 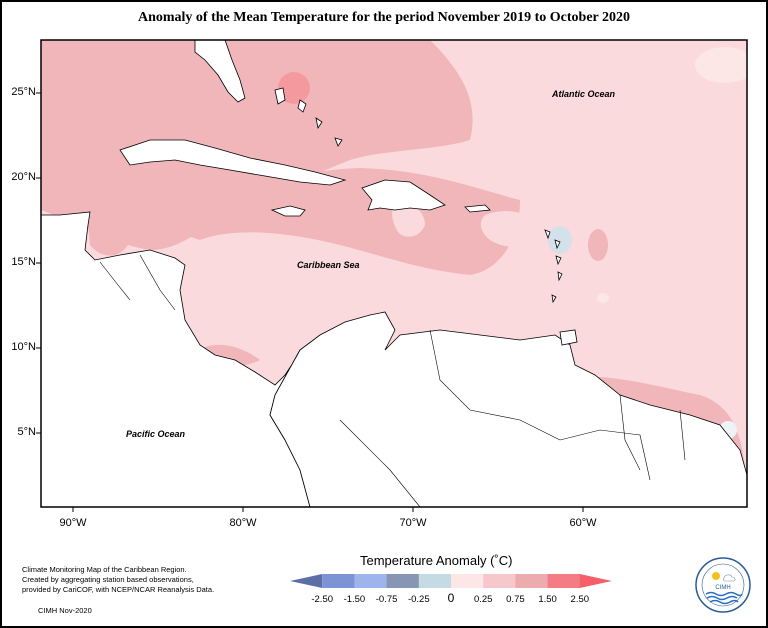 I want to click on legend-tick-label: -0.75, so click(x=386, y=599).